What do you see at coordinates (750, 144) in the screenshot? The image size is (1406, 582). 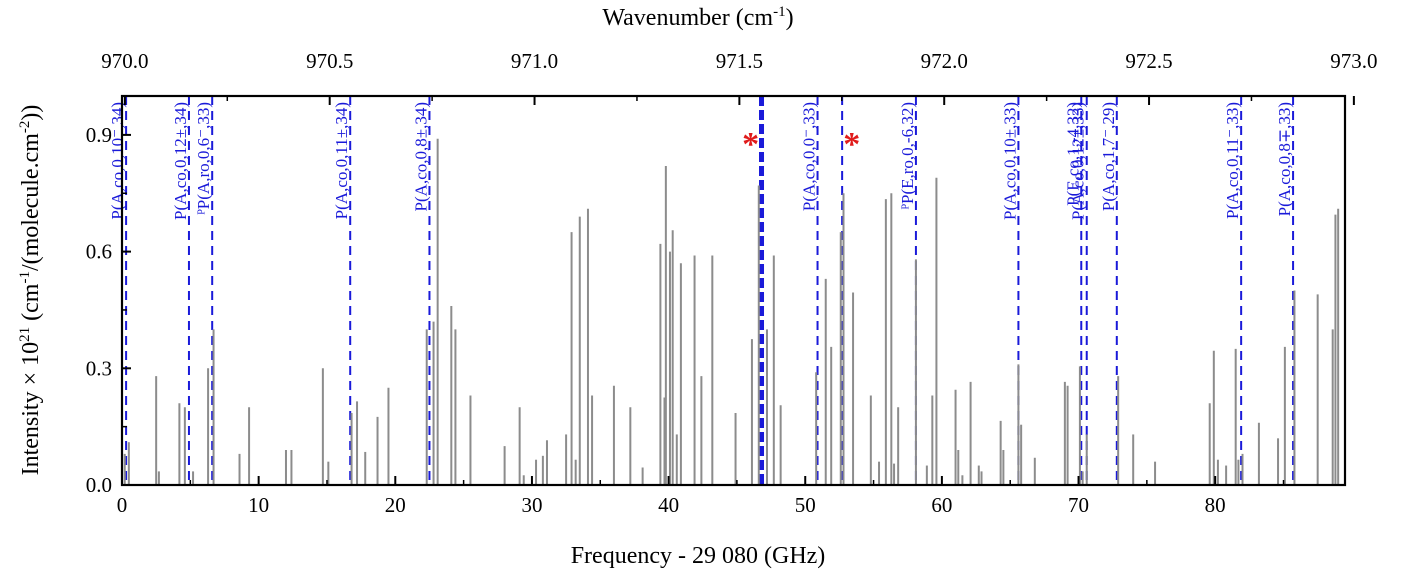 I see `asterisk-marker-0: *` at bounding box center [750, 144].